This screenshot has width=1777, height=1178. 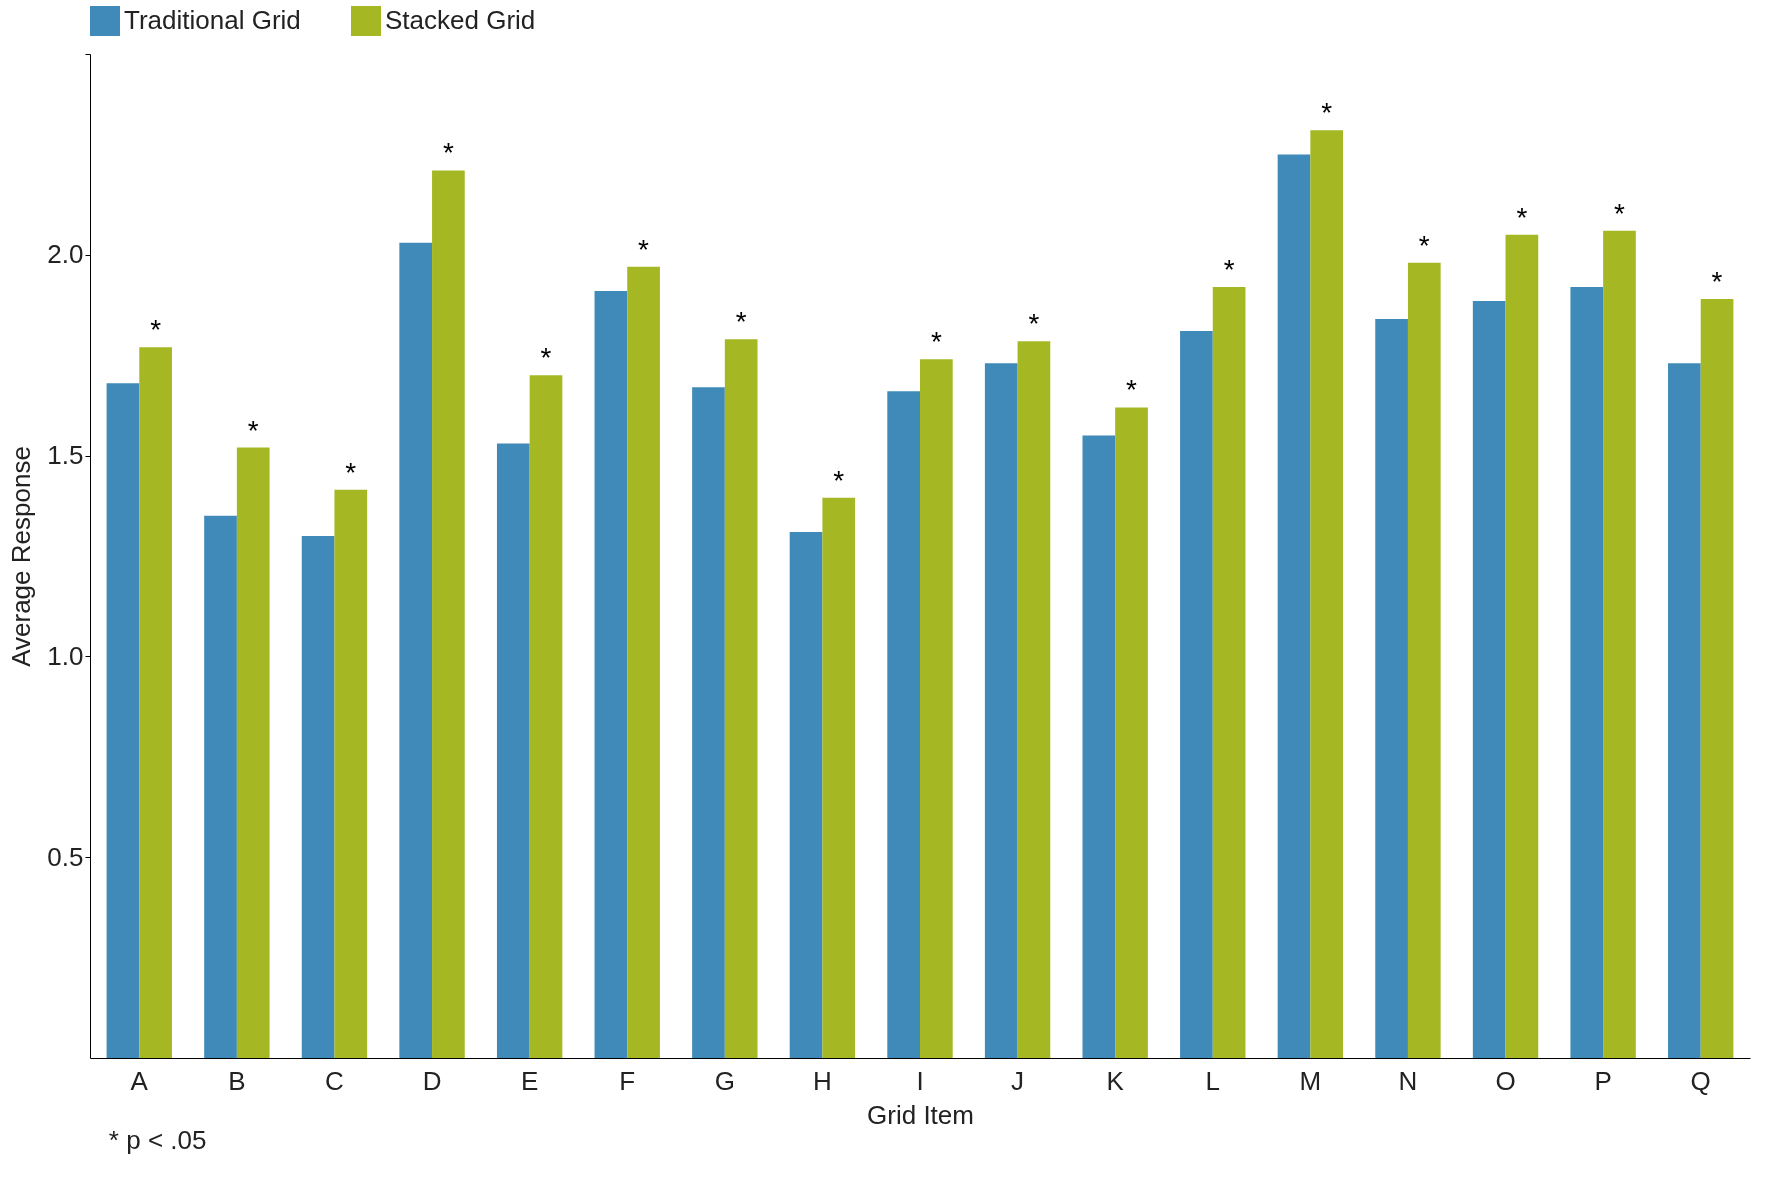 I want to click on y-tick-label: 1.0, so click(x=65, y=655).